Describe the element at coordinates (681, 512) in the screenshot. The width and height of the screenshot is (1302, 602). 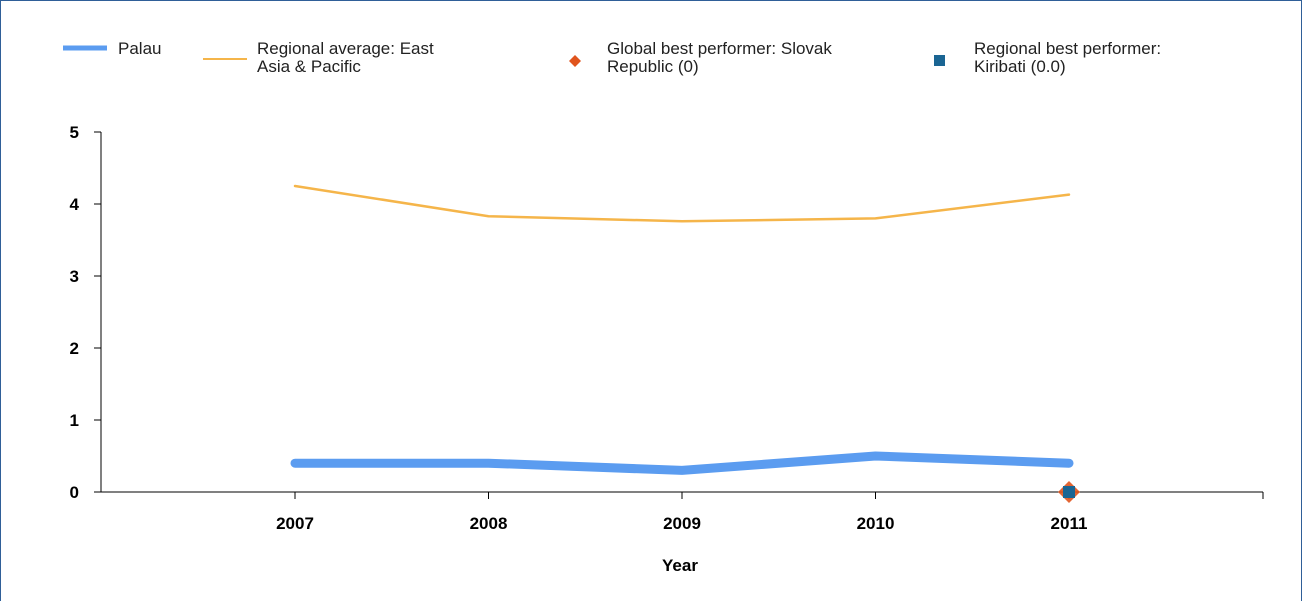
I see `x-axis-ticks: 2007 2008 2009 2010 2011` at that location.